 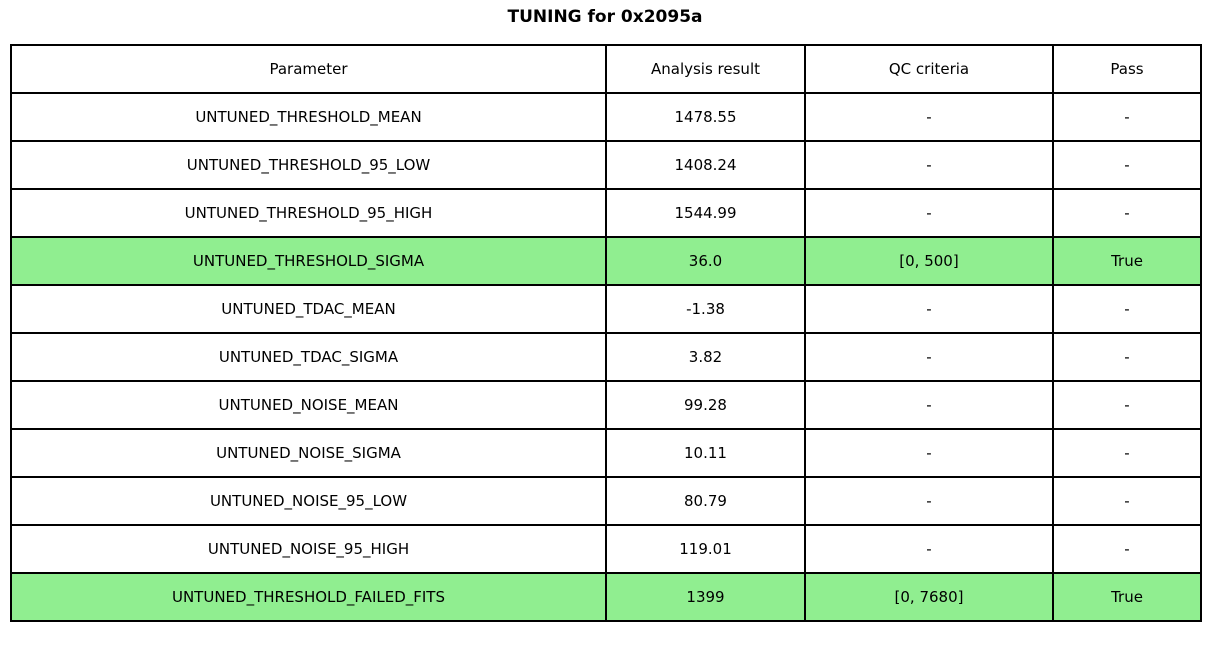 I want to click on cell-analysis-result: -1.38, so click(x=705, y=309).